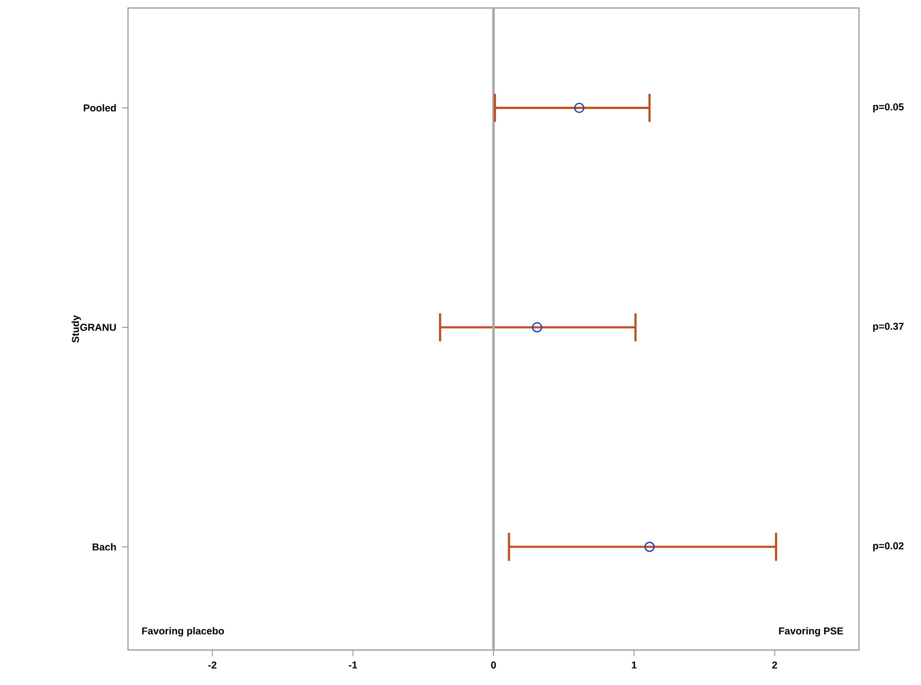 This screenshot has height=685, width=921. What do you see at coordinates (493, 665) in the screenshot?
I see `x-tick-label: 0` at bounding box center [493, 665].